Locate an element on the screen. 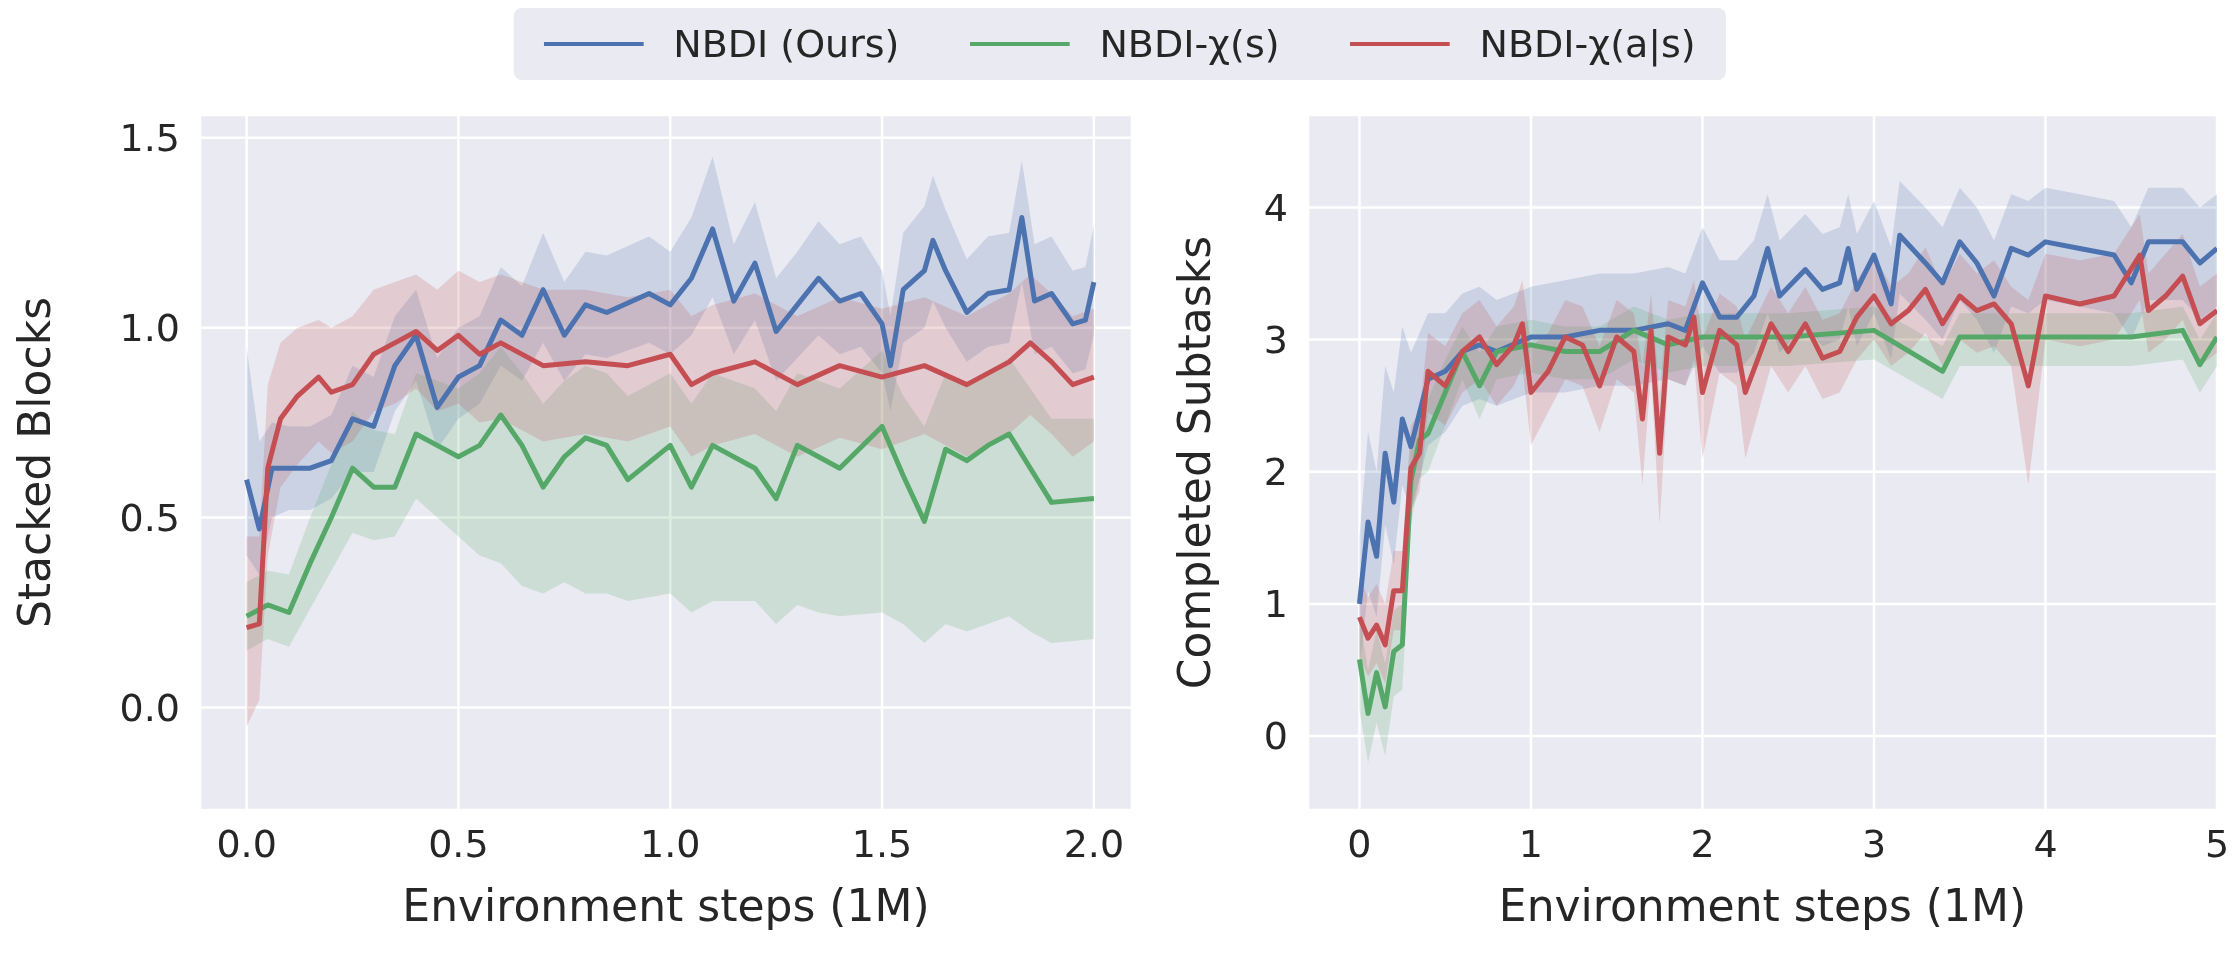 The height and width of the screenshot is (965, 2239). x-tick-label: 5 is located at coordinates (2217, 843).